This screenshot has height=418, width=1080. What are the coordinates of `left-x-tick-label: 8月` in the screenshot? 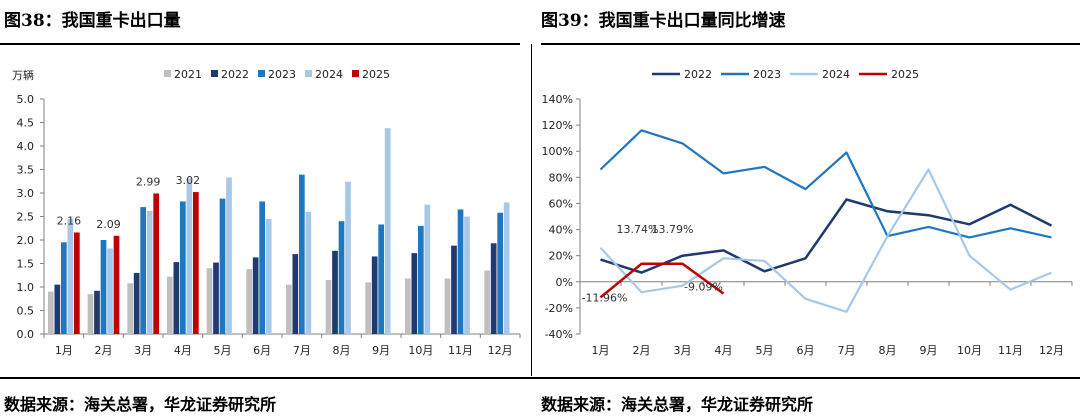 It's located at (342, 350).